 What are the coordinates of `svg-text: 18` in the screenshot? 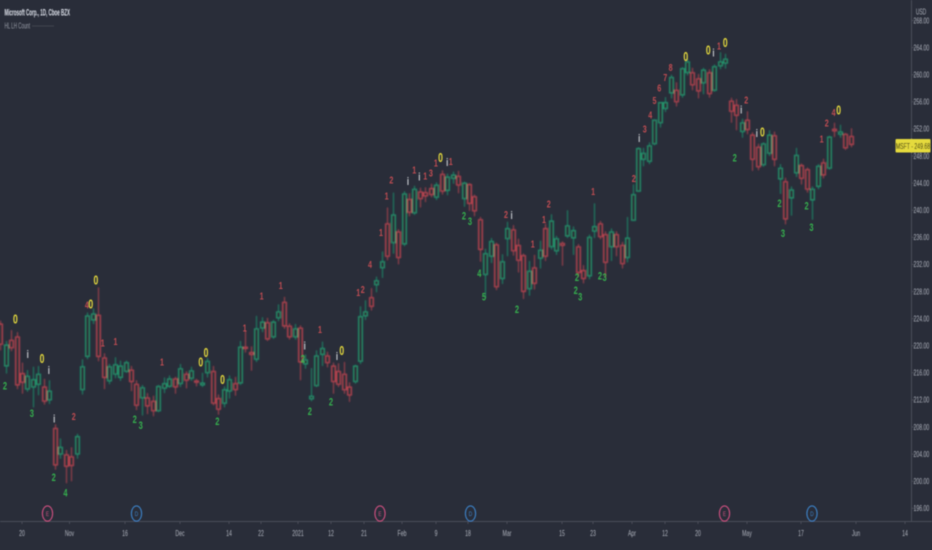 It's located at (468, 534).